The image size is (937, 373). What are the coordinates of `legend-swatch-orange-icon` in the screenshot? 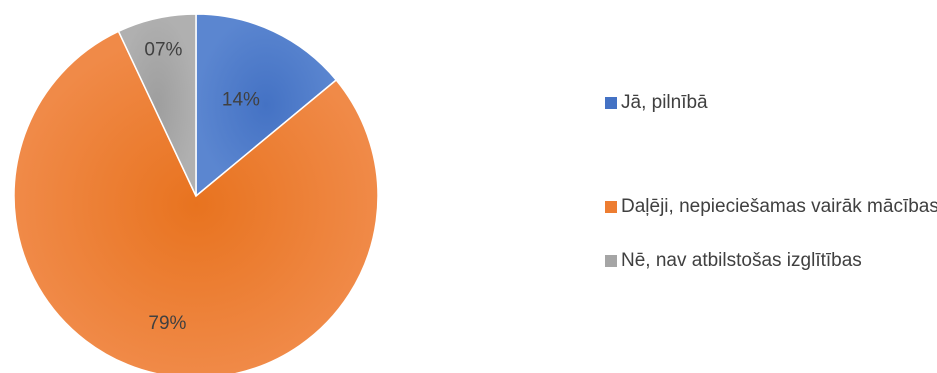 It's located at (611, 207).